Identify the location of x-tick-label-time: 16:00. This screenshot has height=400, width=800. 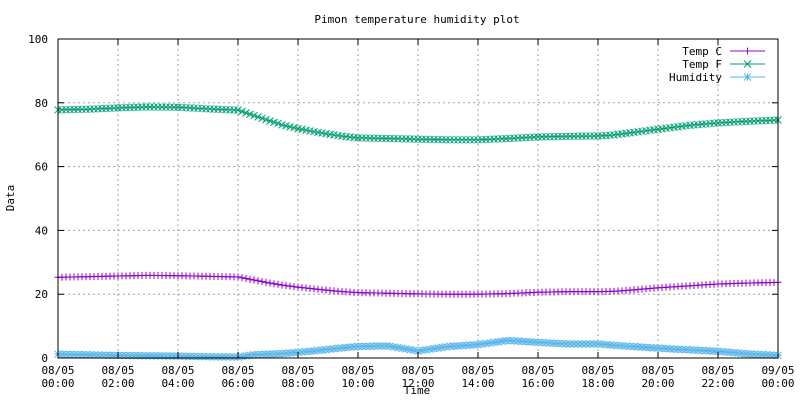
(537, 383).